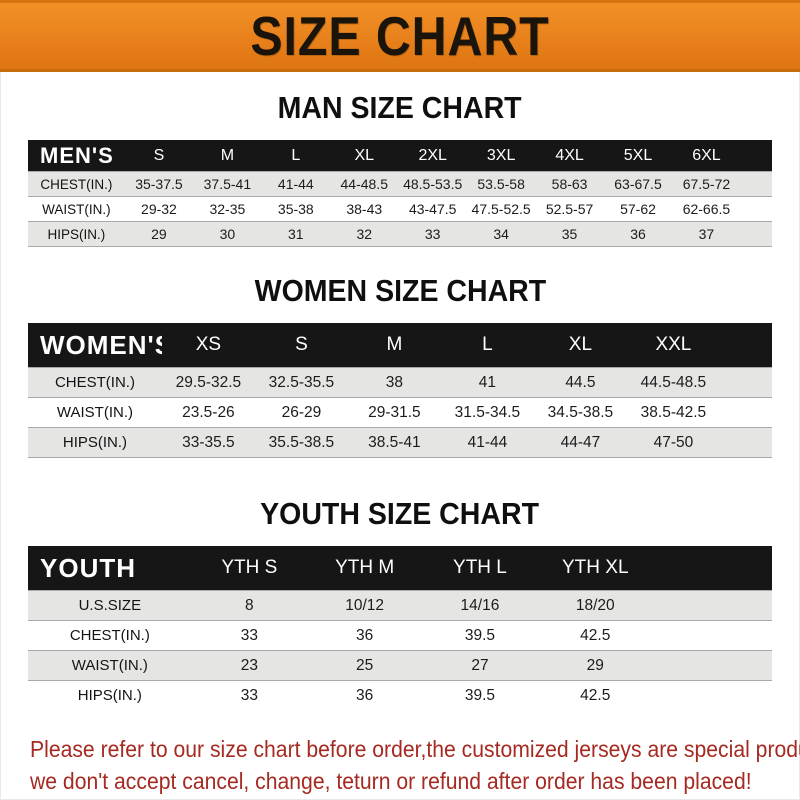 This screenshot has height=800, width=800. I want to click on size-value-cell: 48.5-53.5, so click(432, 184).